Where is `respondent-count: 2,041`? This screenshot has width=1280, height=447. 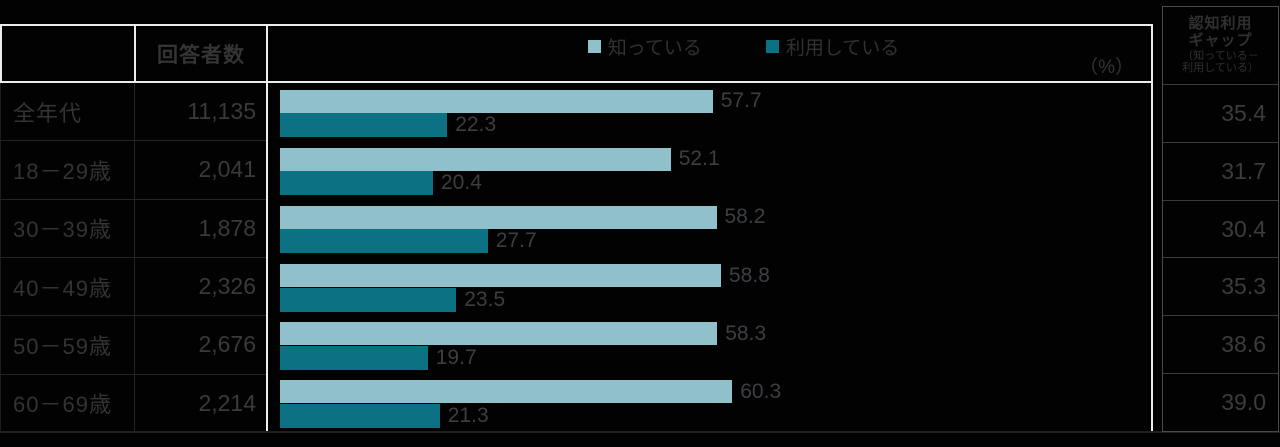
respondent-count: 2,041 is located at coordinates (227, 169).